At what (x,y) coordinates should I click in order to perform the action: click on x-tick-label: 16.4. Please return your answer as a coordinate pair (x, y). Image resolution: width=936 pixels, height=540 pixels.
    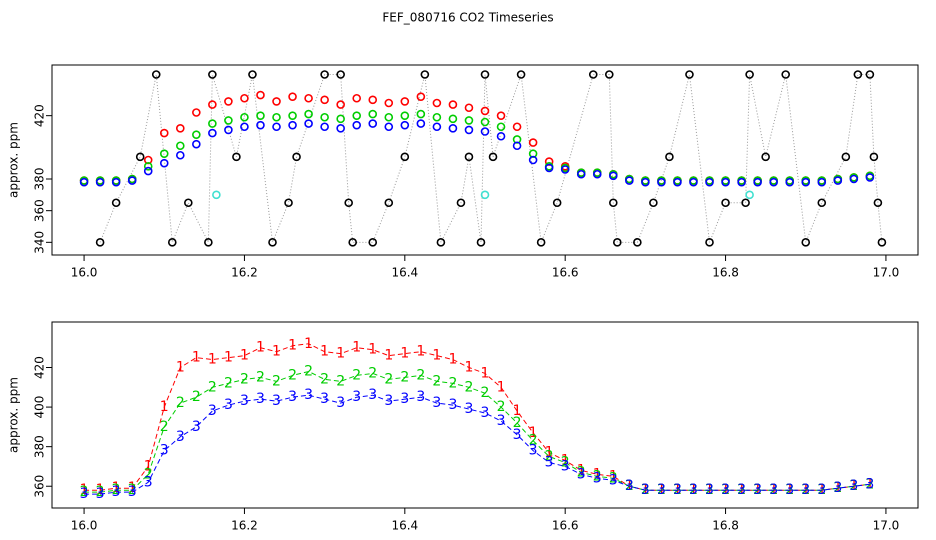
    Looking at the image, I should click on (404, 273).